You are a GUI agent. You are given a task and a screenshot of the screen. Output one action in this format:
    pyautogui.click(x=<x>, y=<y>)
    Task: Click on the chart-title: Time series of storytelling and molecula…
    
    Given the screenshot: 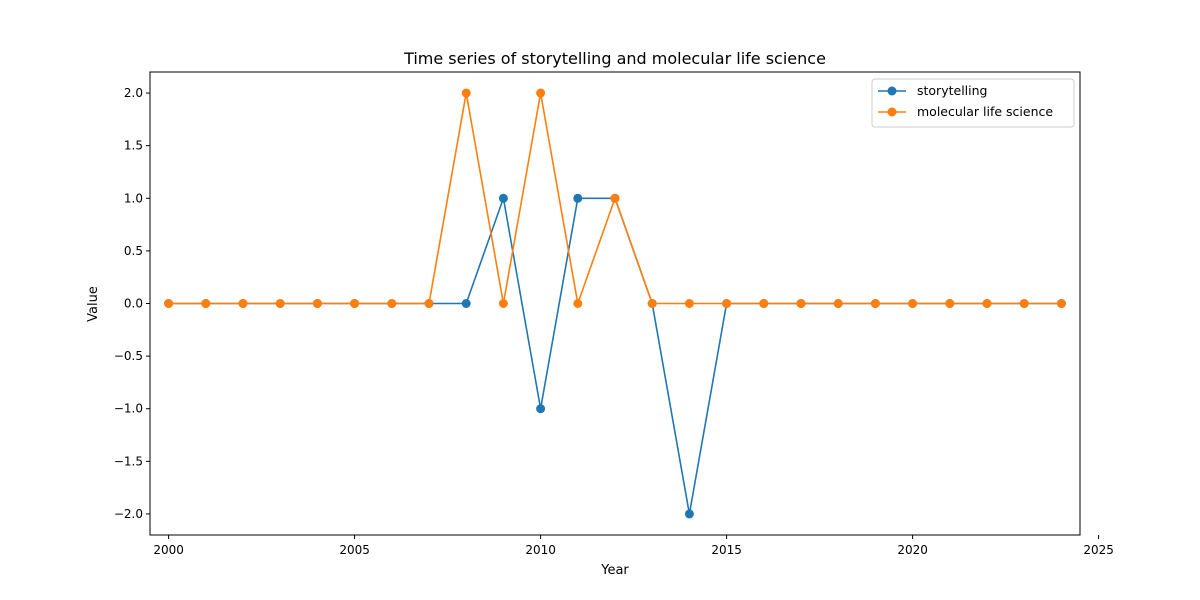 What is the action you would take?
    pyautogui.click(x=614, y=58)
    